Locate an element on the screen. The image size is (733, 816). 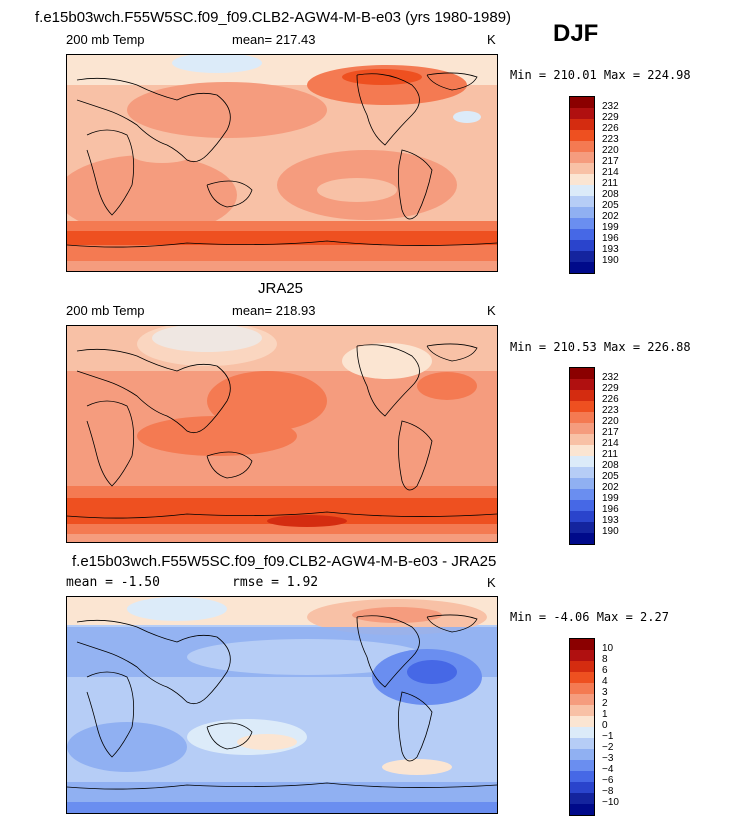
panel-2-field-arctic is located at coordinates (282, 348).